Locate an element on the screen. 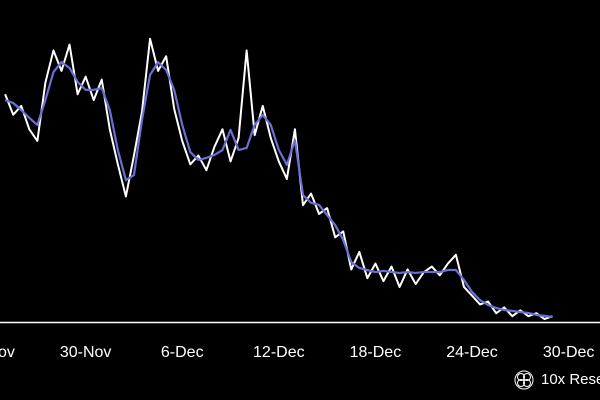 This screenshot has width=600, height=400. x-tick-label: 18-Dec is located at coordinates (376, 352).